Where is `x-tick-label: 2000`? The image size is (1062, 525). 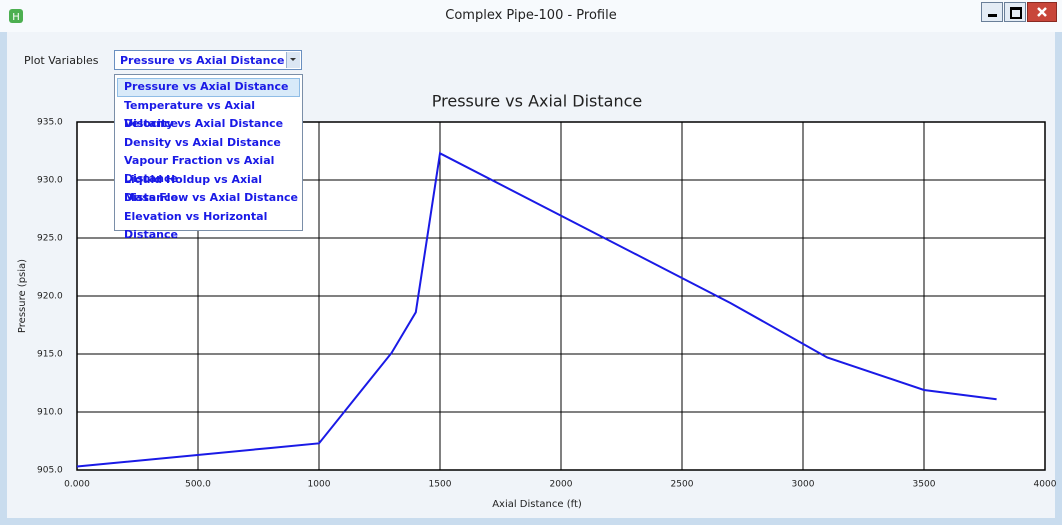
x-tick-label: 2000 is located at coordinates (561, 485).